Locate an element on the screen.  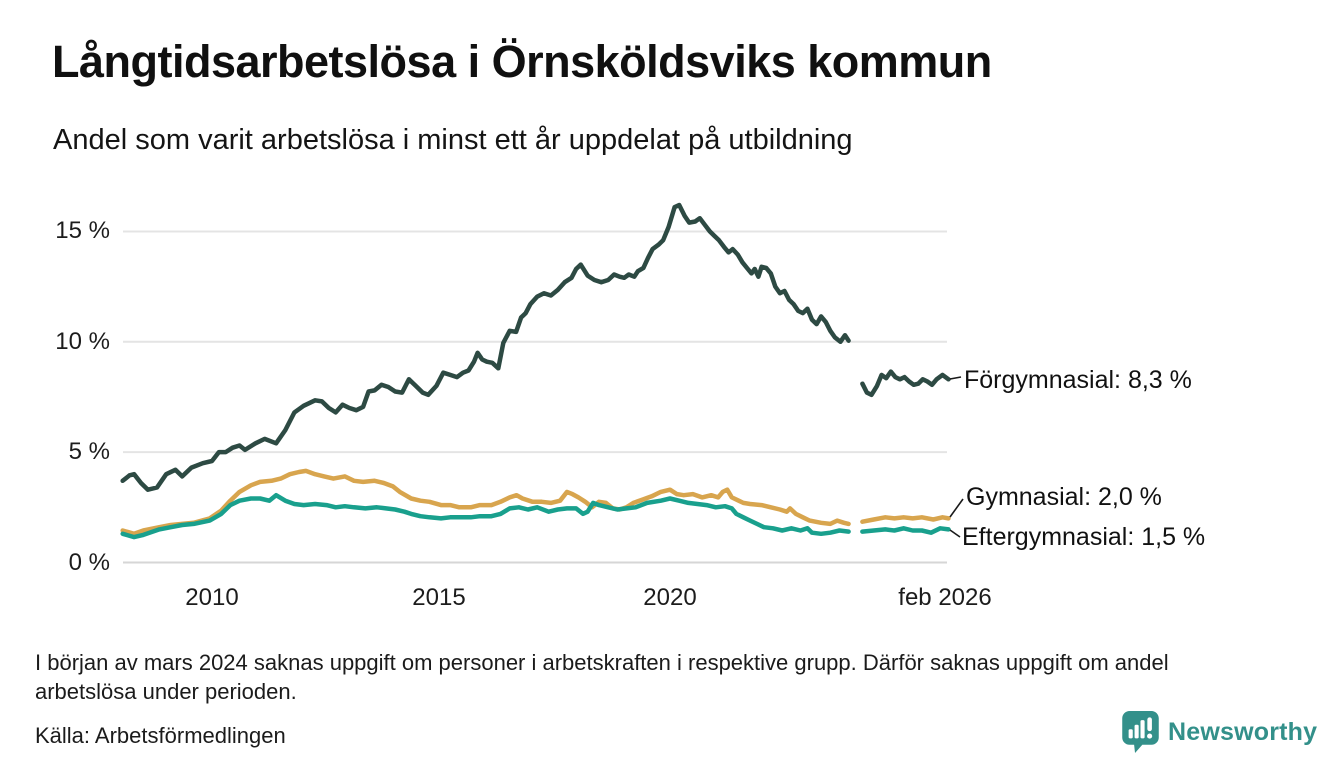
y-axis-tick-15: 15 % is located at coordinates (82, 230).